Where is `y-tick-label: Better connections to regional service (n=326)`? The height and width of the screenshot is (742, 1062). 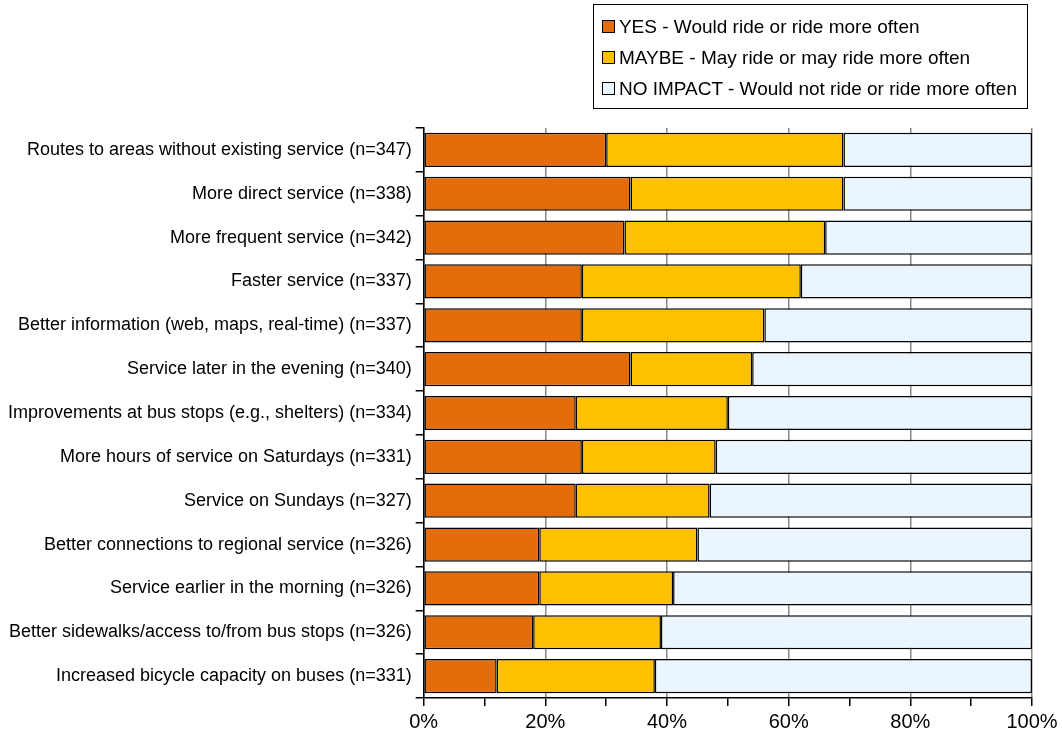
y-tick-label: Better connections to regional service (n=326) is located at coordinates (227, 543).